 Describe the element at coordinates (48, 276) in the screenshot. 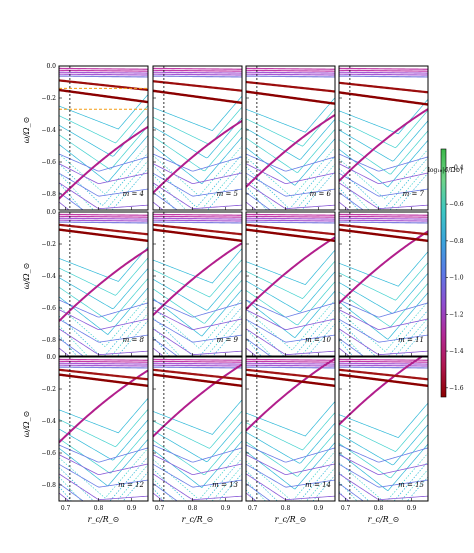

I see `y-tick-label: −0.4` at that location.